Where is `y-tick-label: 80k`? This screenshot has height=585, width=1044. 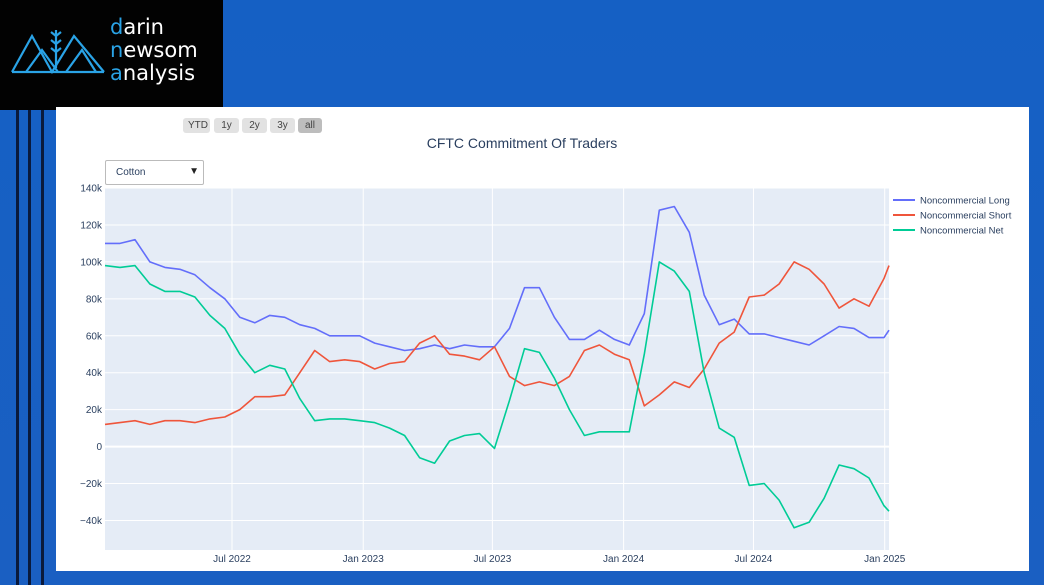
y-tick-label: 80k is located at coordinates (94, 299).